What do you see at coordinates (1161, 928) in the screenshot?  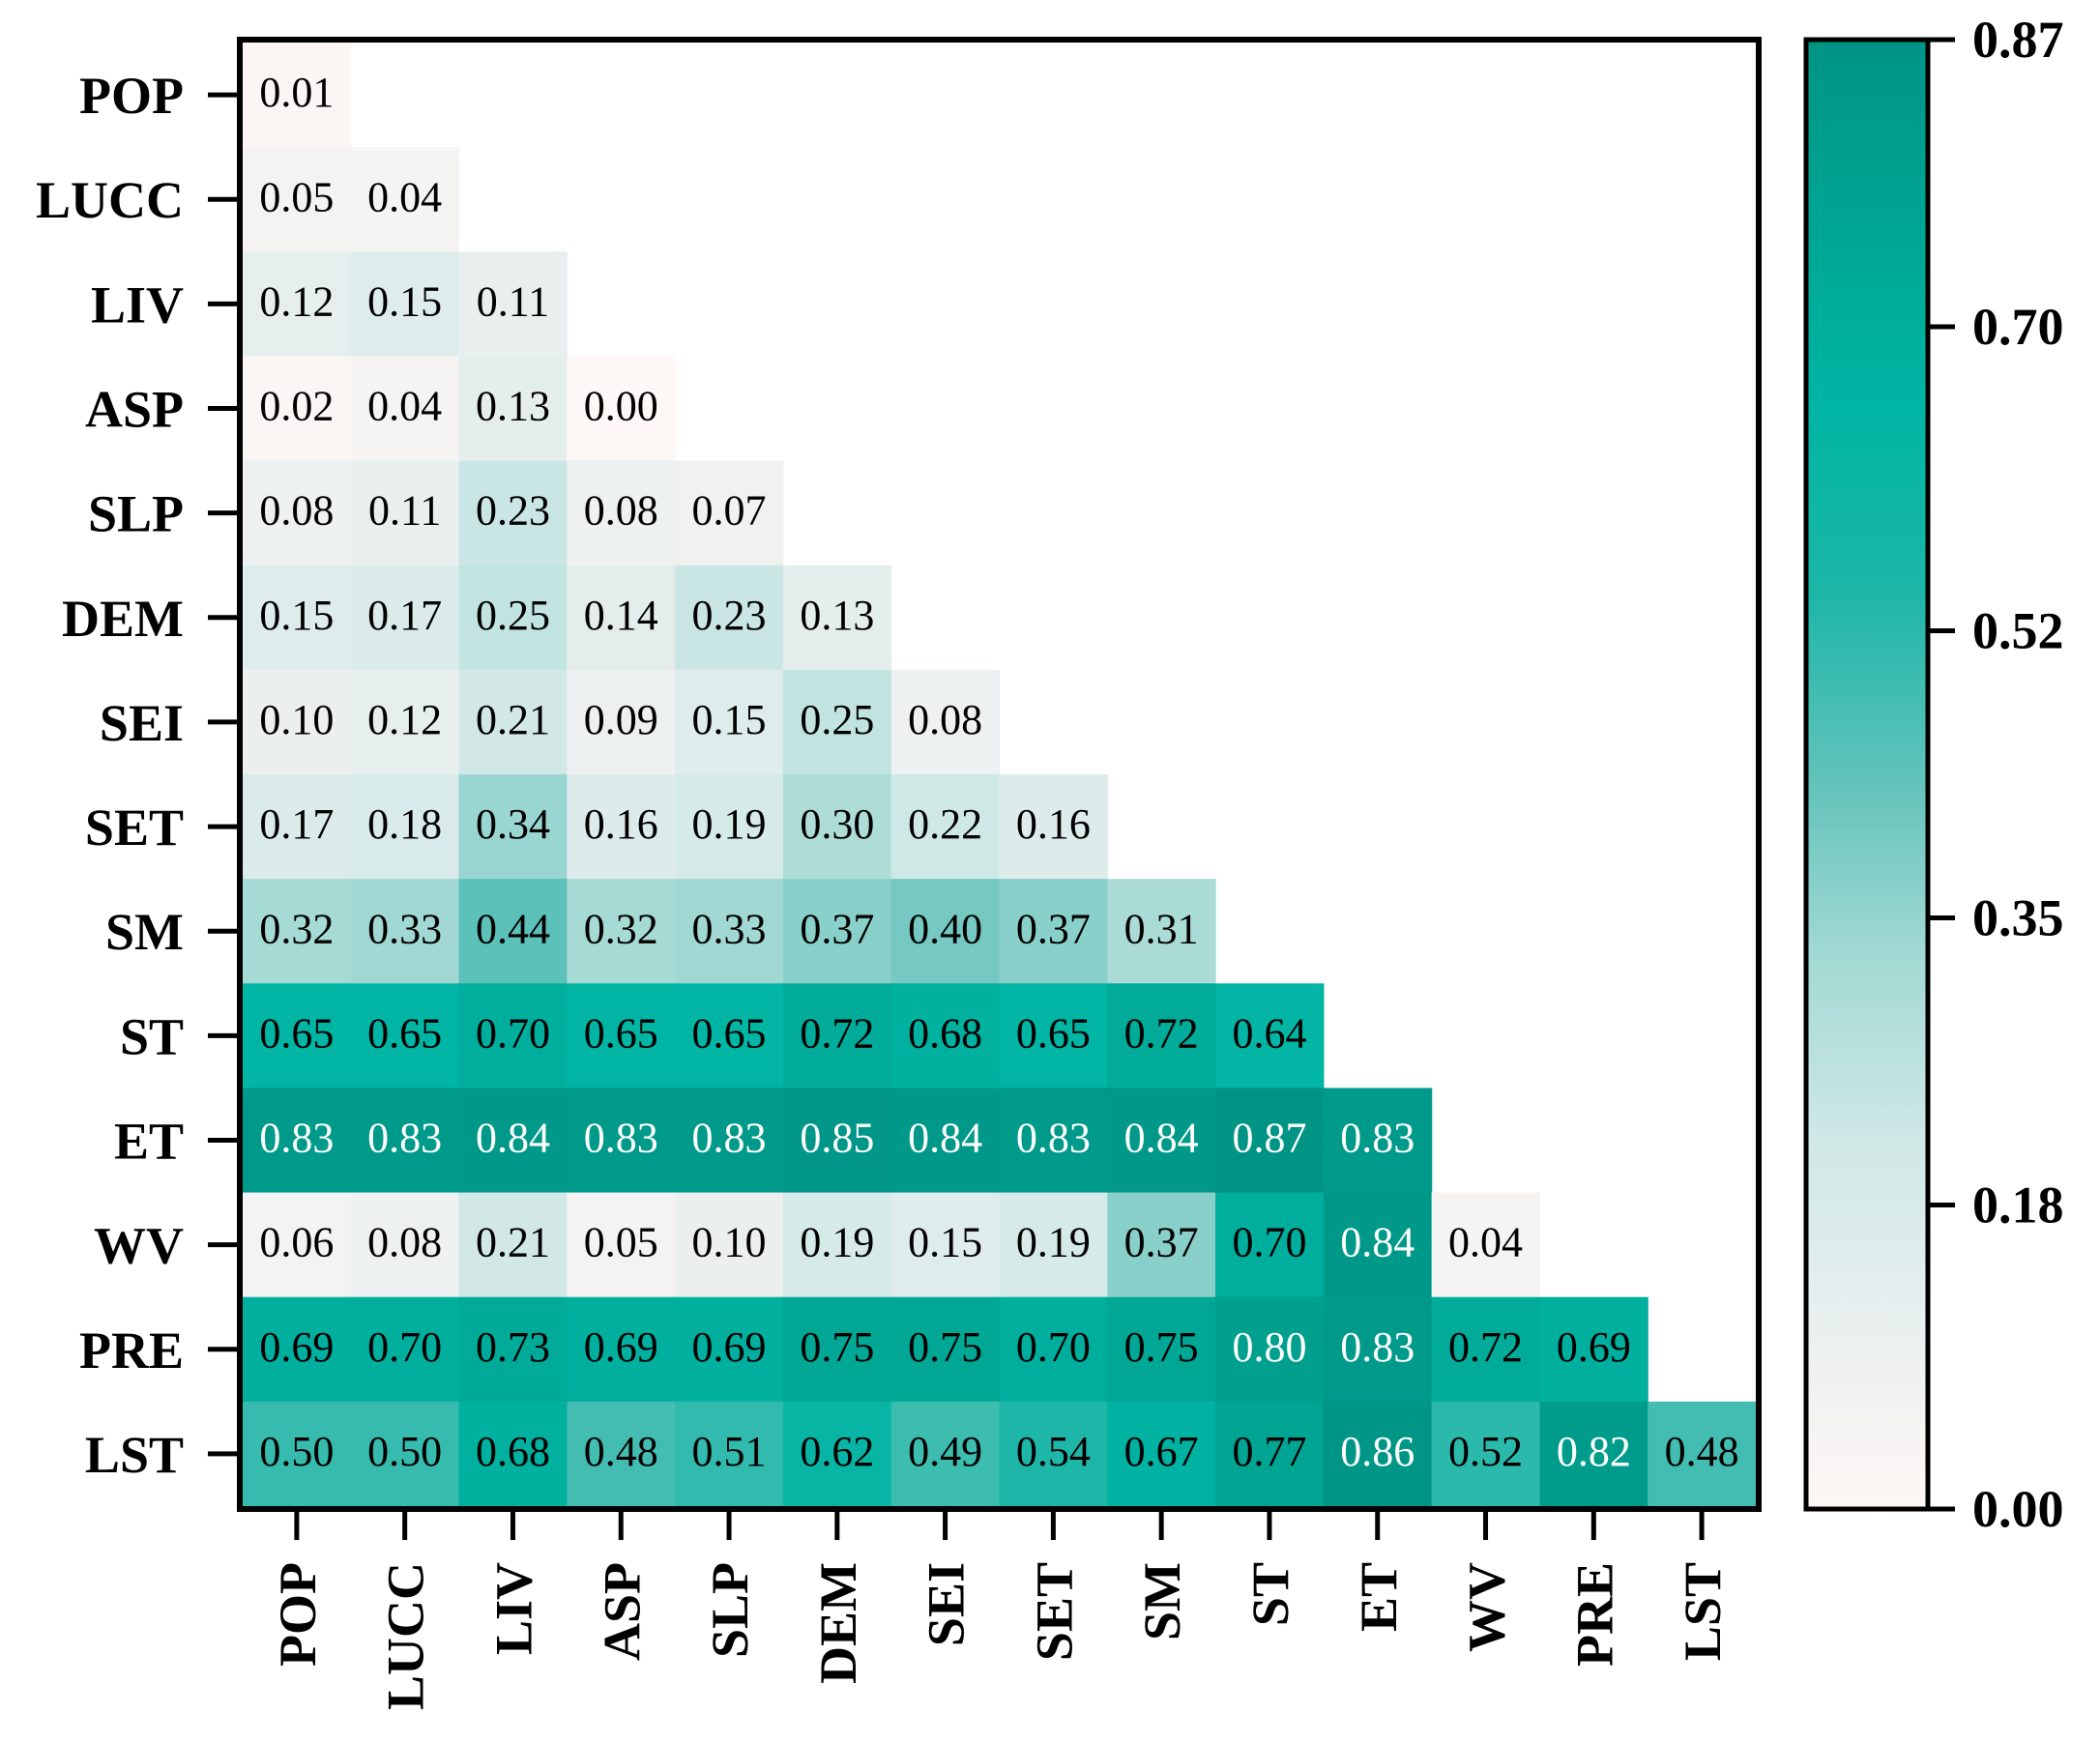 I see `cell-value-label: 0.31` at bounding box center [1161, 928].